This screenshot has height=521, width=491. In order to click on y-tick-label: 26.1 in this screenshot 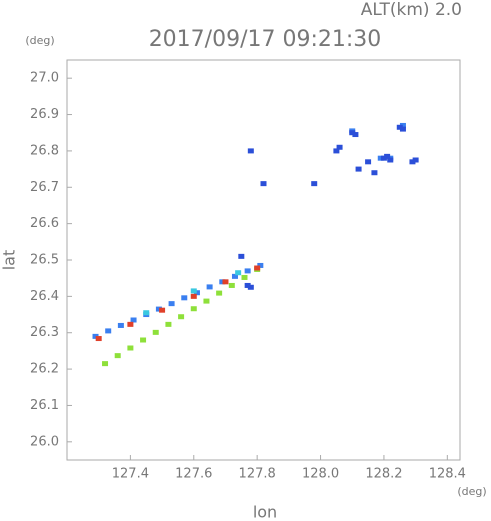, I will do `click(44, 405)`.